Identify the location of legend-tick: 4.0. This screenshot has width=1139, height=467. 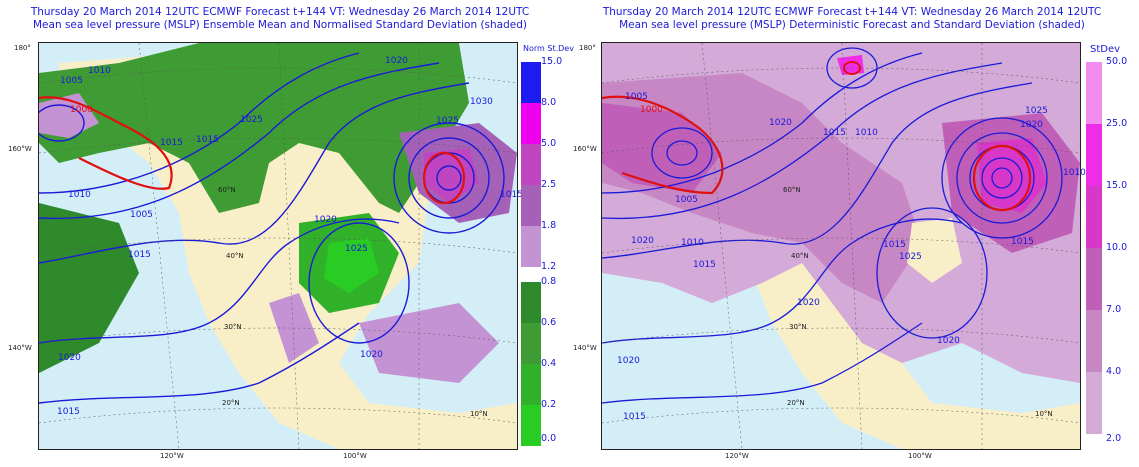
(1114, 371).